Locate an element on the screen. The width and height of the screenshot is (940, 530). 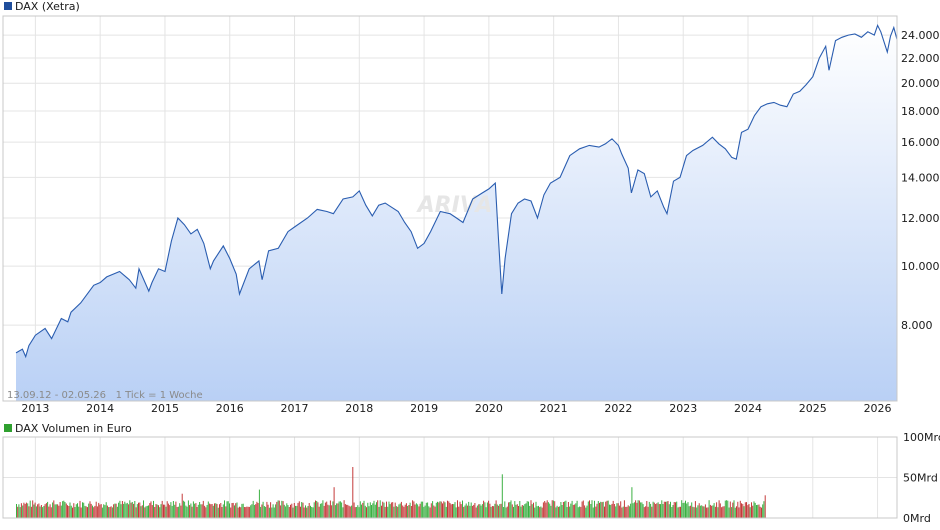
x-tick-label: 2022 is located at coordinates (618, 408).